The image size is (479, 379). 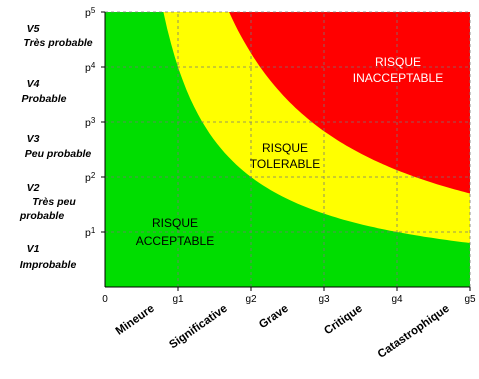 I want to click on y-label-v1-code: V1, so click(x=33, y=249).